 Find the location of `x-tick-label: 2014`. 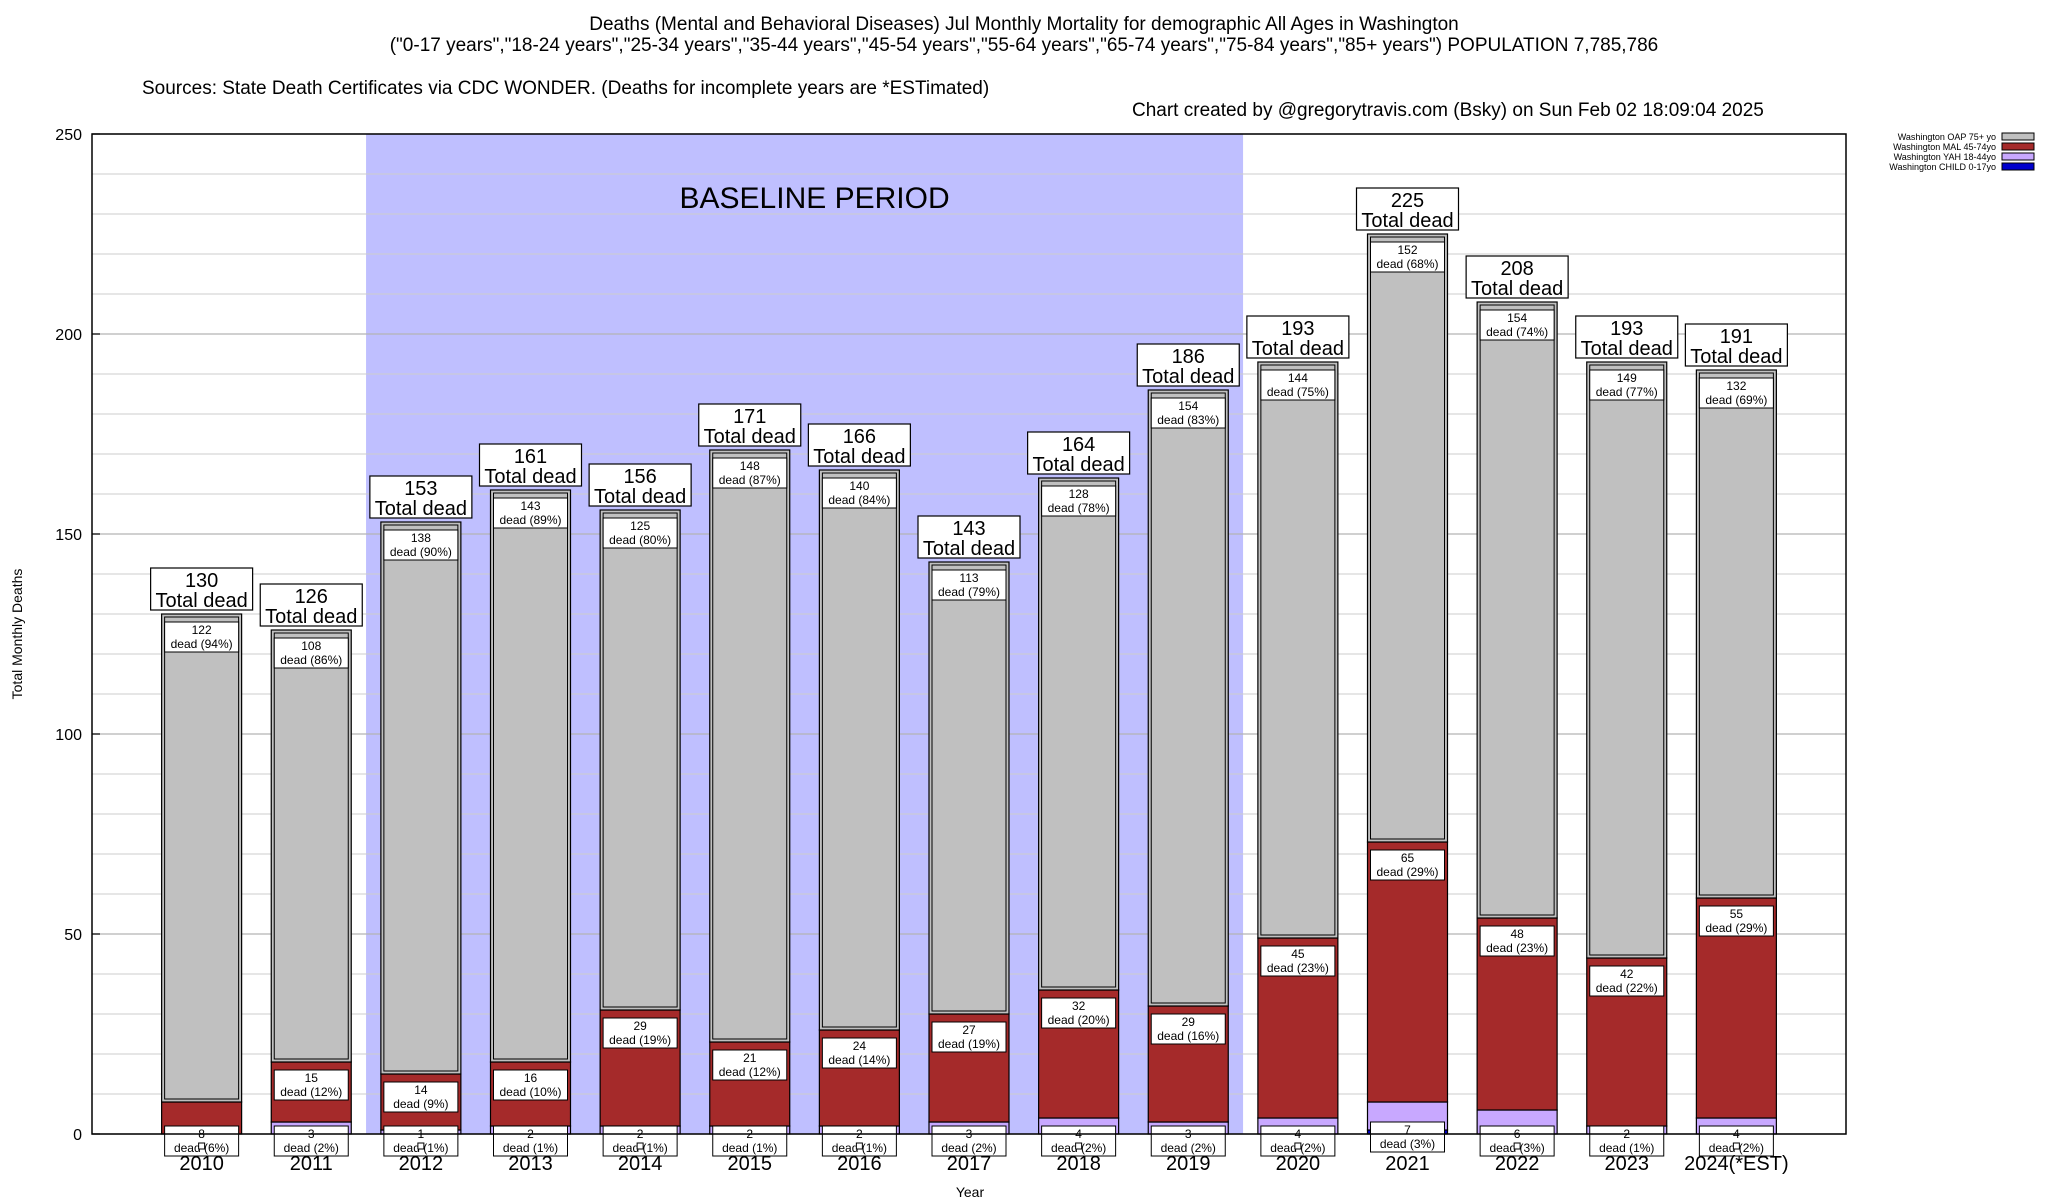

x-tick-label: 2014 is located at coordinates (640, 1164).